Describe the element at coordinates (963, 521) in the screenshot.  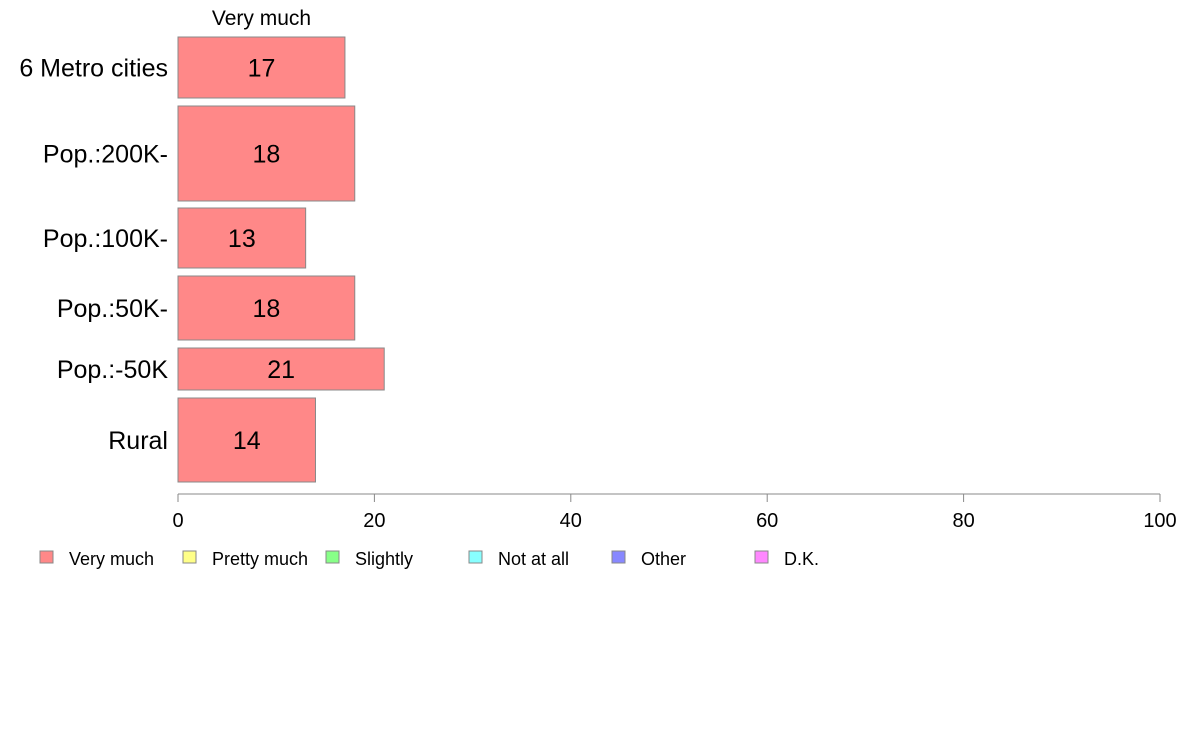
I see `x-tick-label: 80` at that location.